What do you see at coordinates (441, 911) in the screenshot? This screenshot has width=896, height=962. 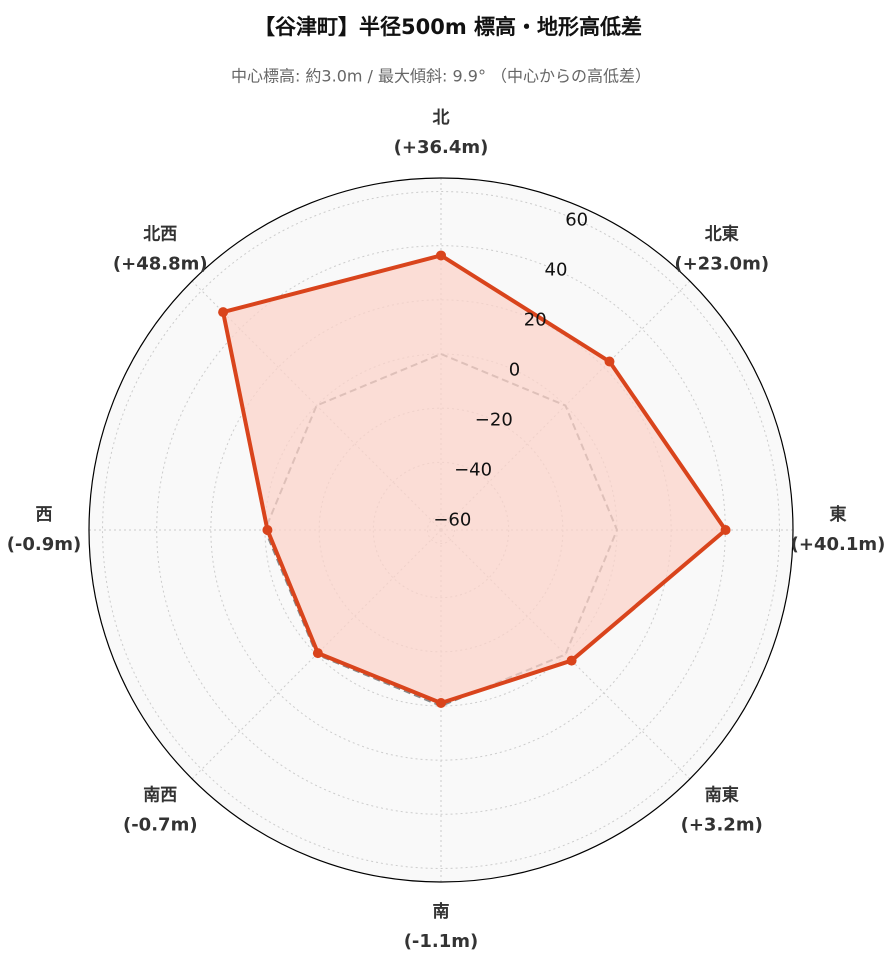 I see `category-label: 南` at bounding box center [441, 911].